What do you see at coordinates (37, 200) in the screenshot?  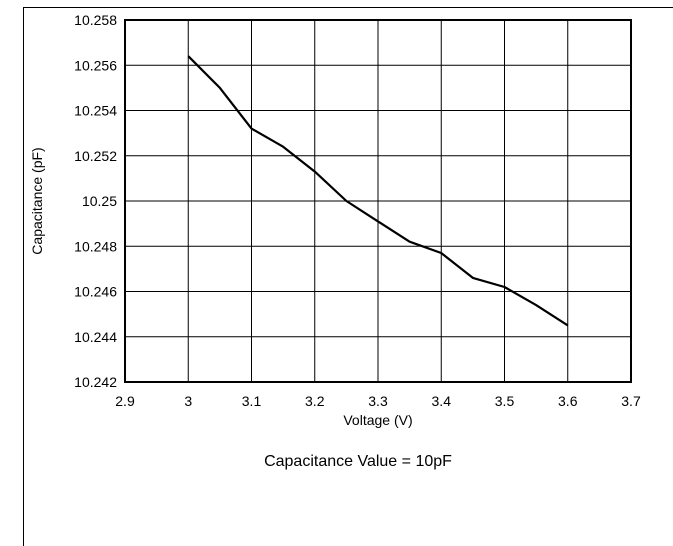 I see `y-axis-title: Capacitance (pF)` at bounding box center [37, 200].